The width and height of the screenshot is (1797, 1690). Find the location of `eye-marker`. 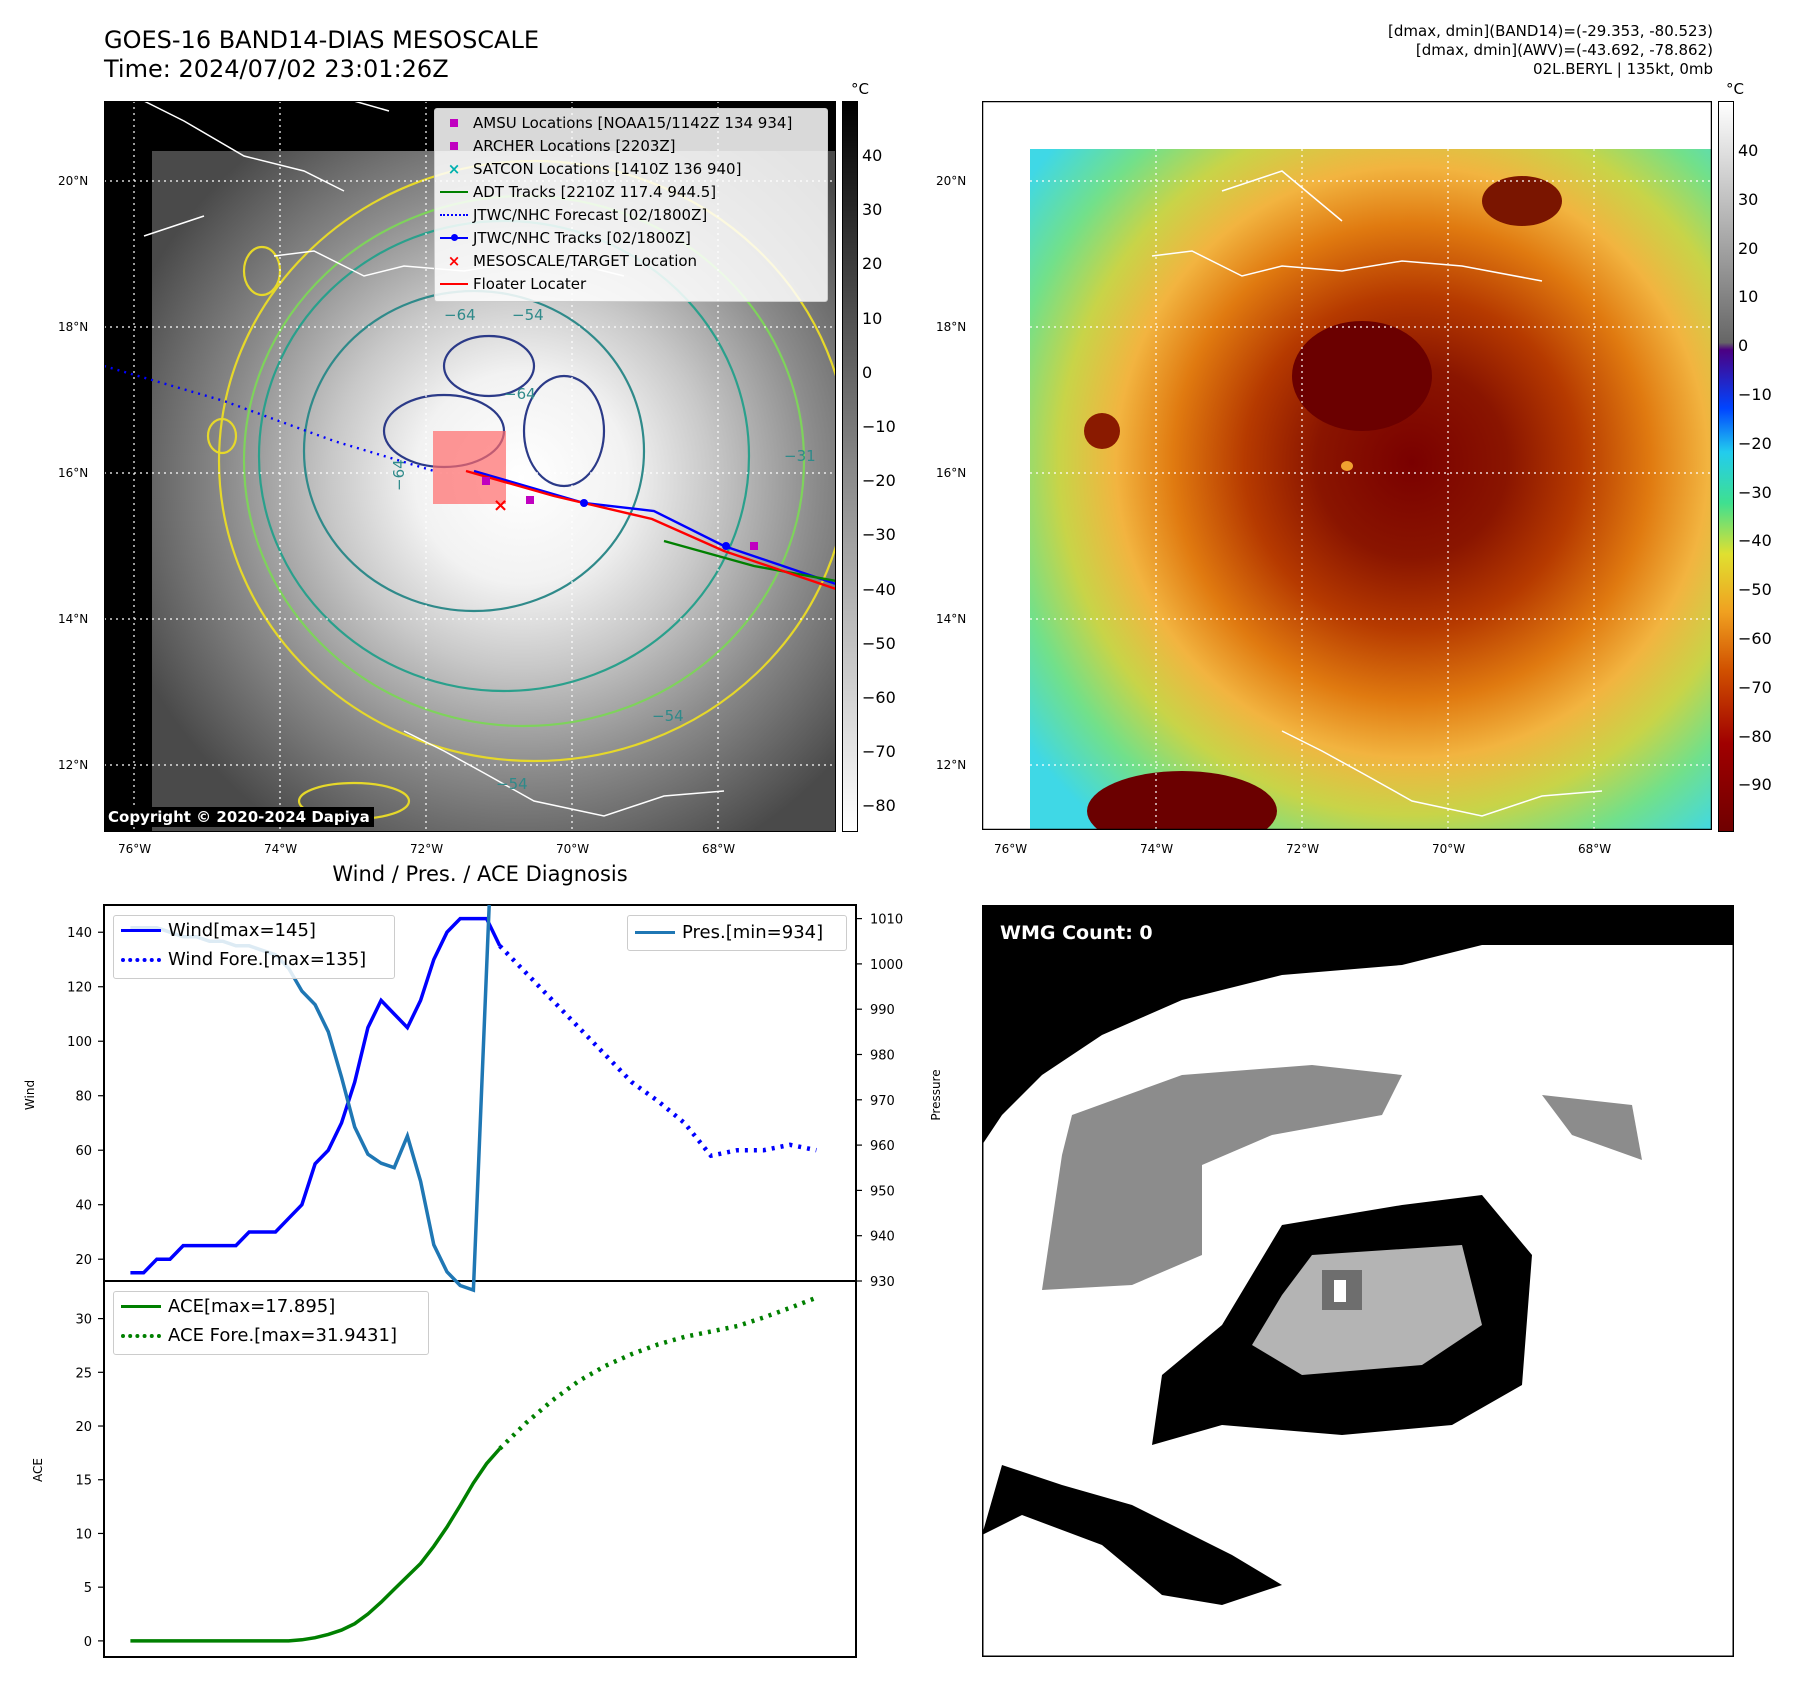

eye-marker is located at coordinates (1347, 466).